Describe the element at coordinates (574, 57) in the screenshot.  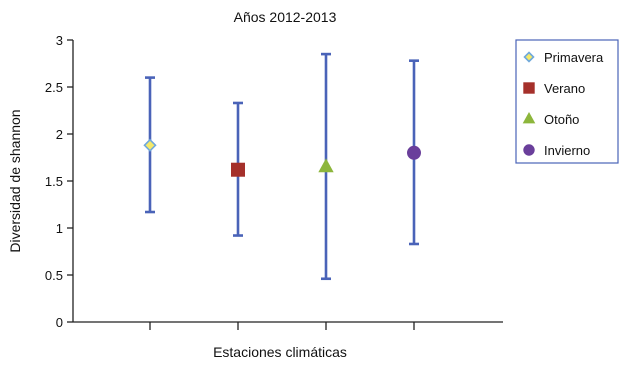
I see `legend-label: Primavera` at that location.